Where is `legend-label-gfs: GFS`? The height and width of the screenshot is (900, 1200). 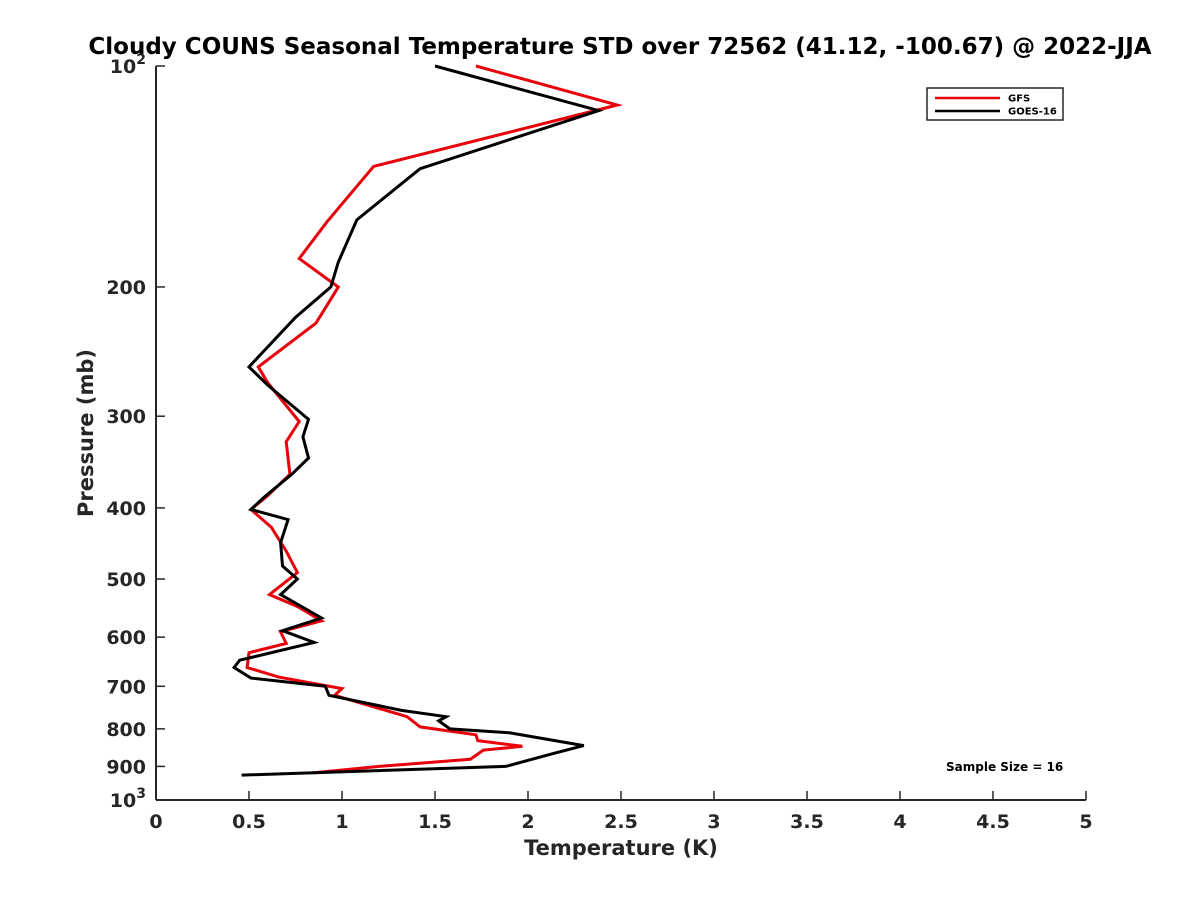
legend-label-gfs: GFS is located at coordinates (1019, 99).